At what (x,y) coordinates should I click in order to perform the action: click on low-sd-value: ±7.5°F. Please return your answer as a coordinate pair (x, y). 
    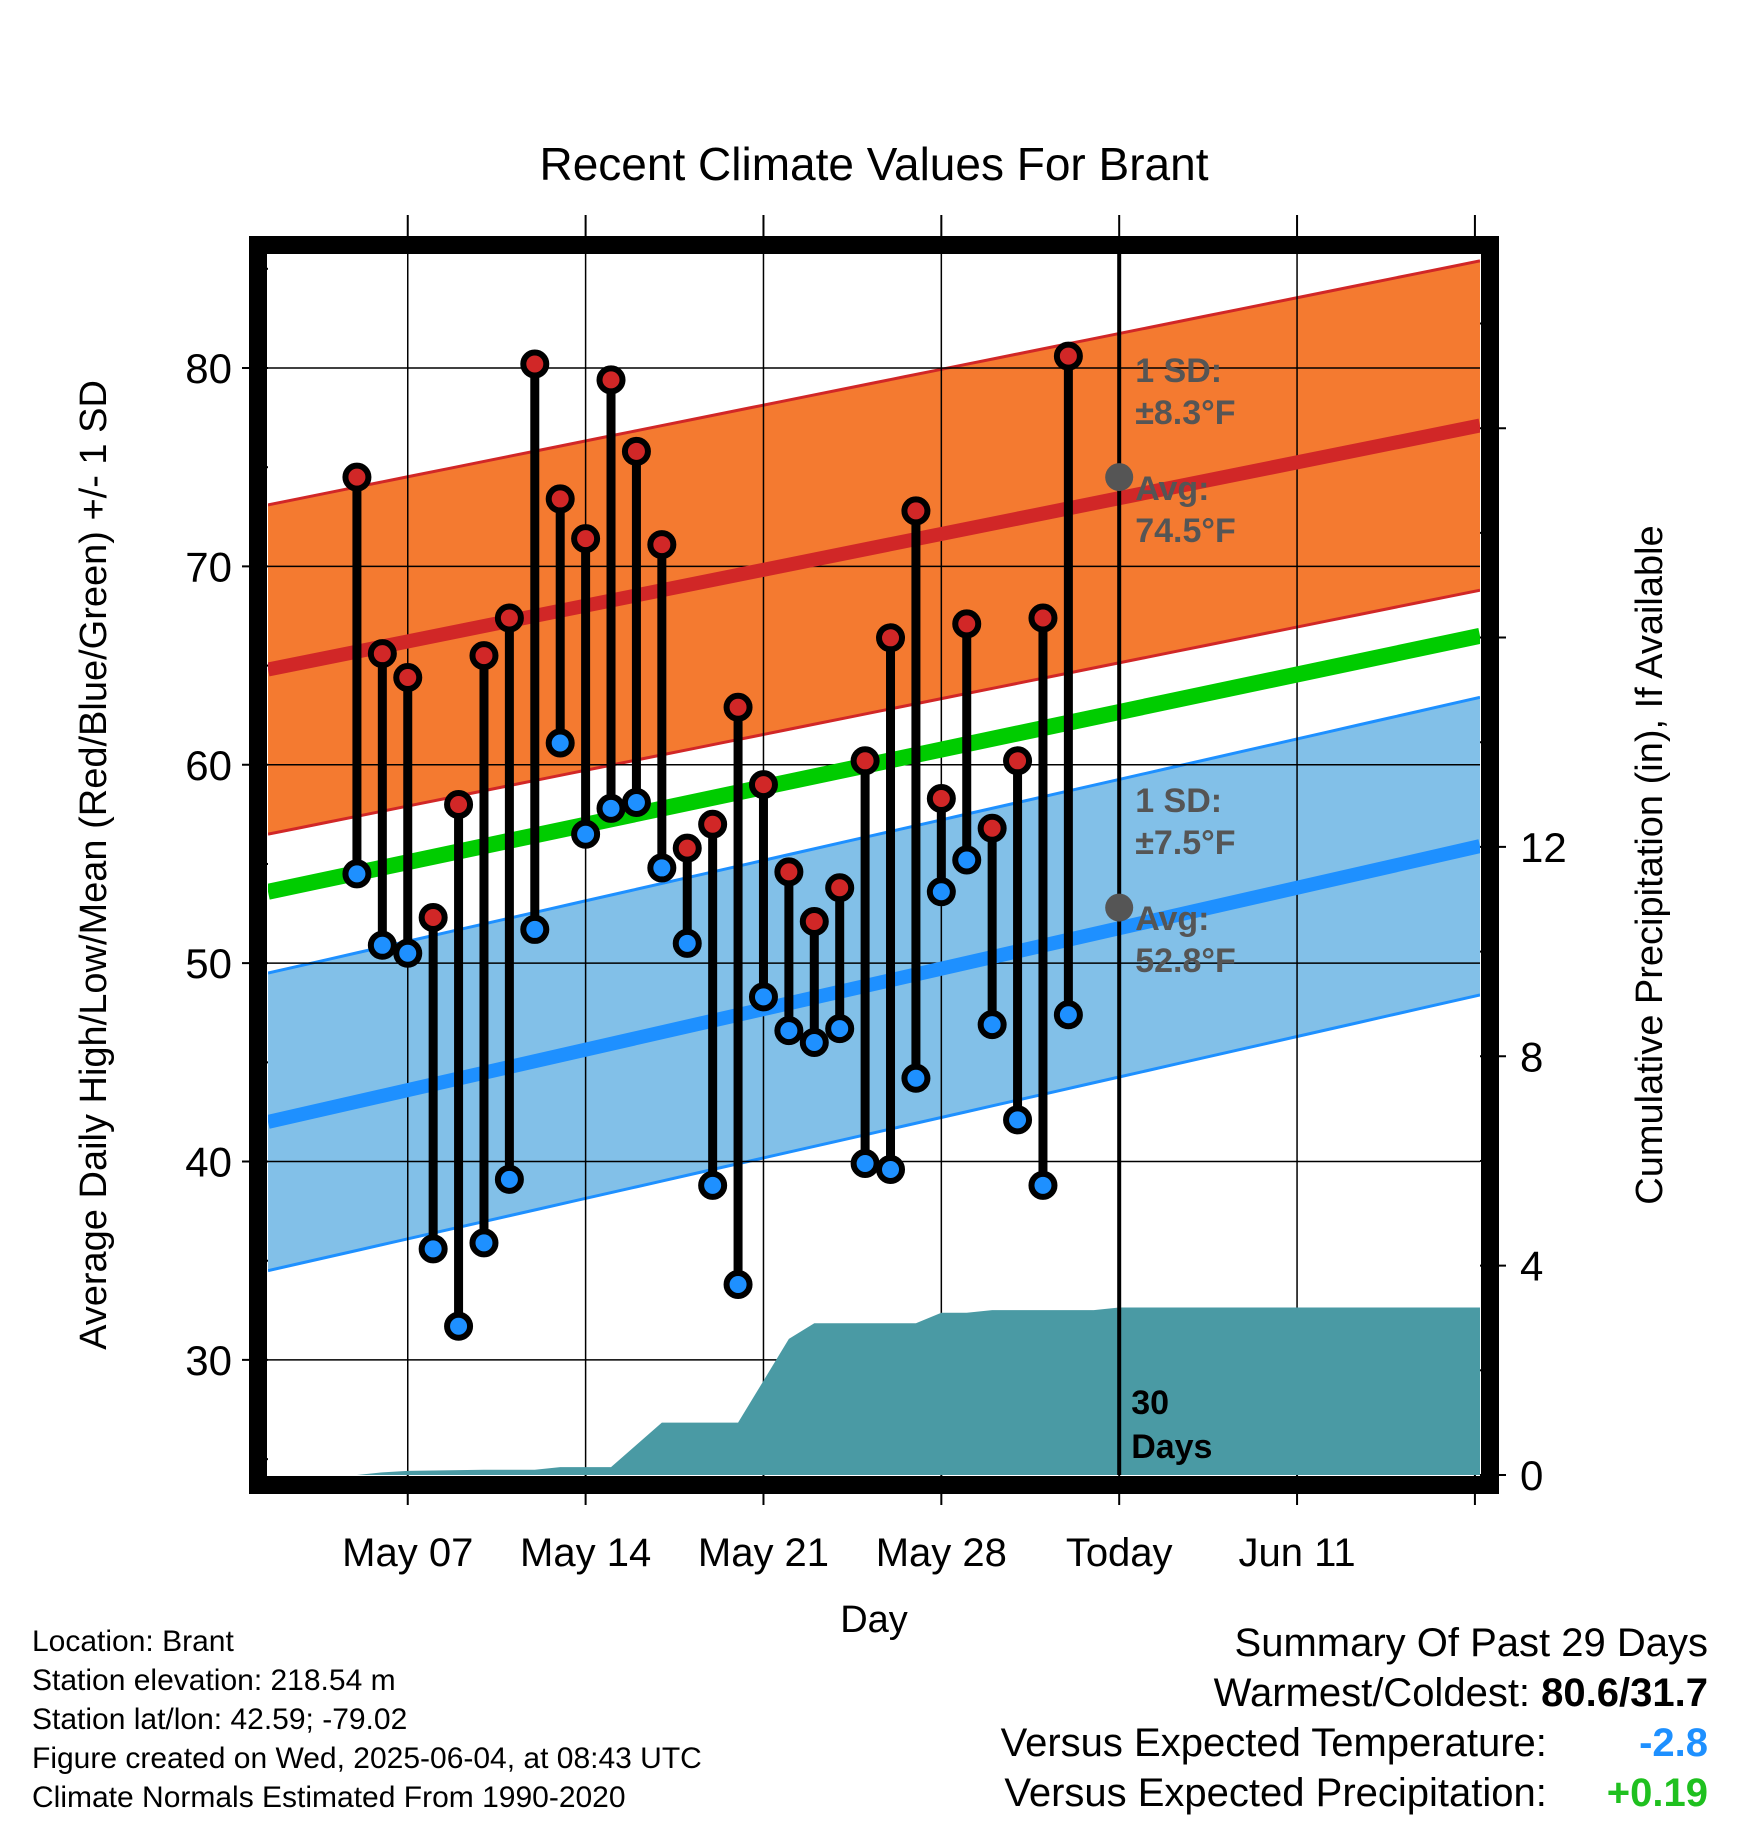
    Looking at the image, I should click on (1185, 843).